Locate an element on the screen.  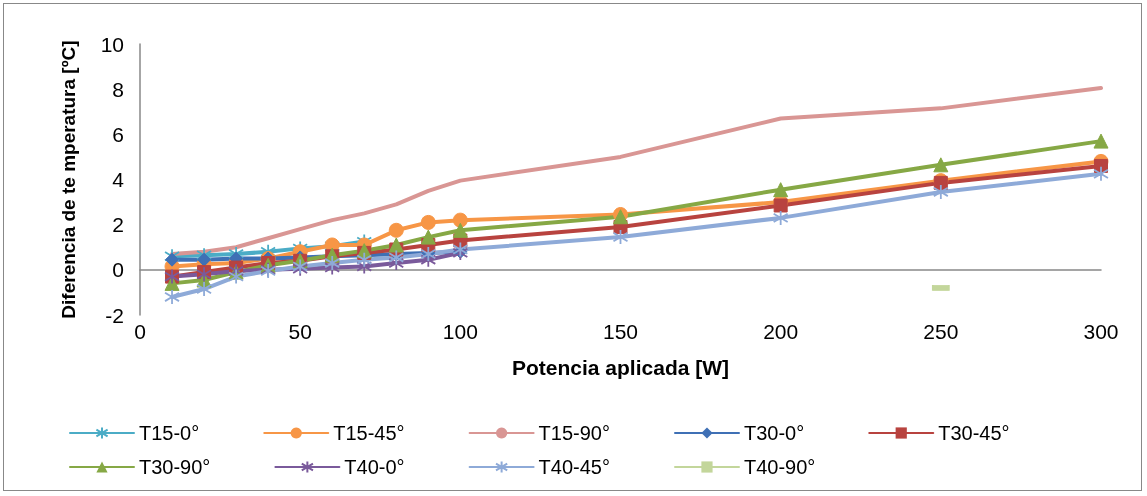
legend-label: T40-0° is located at coordinates (374, 467).